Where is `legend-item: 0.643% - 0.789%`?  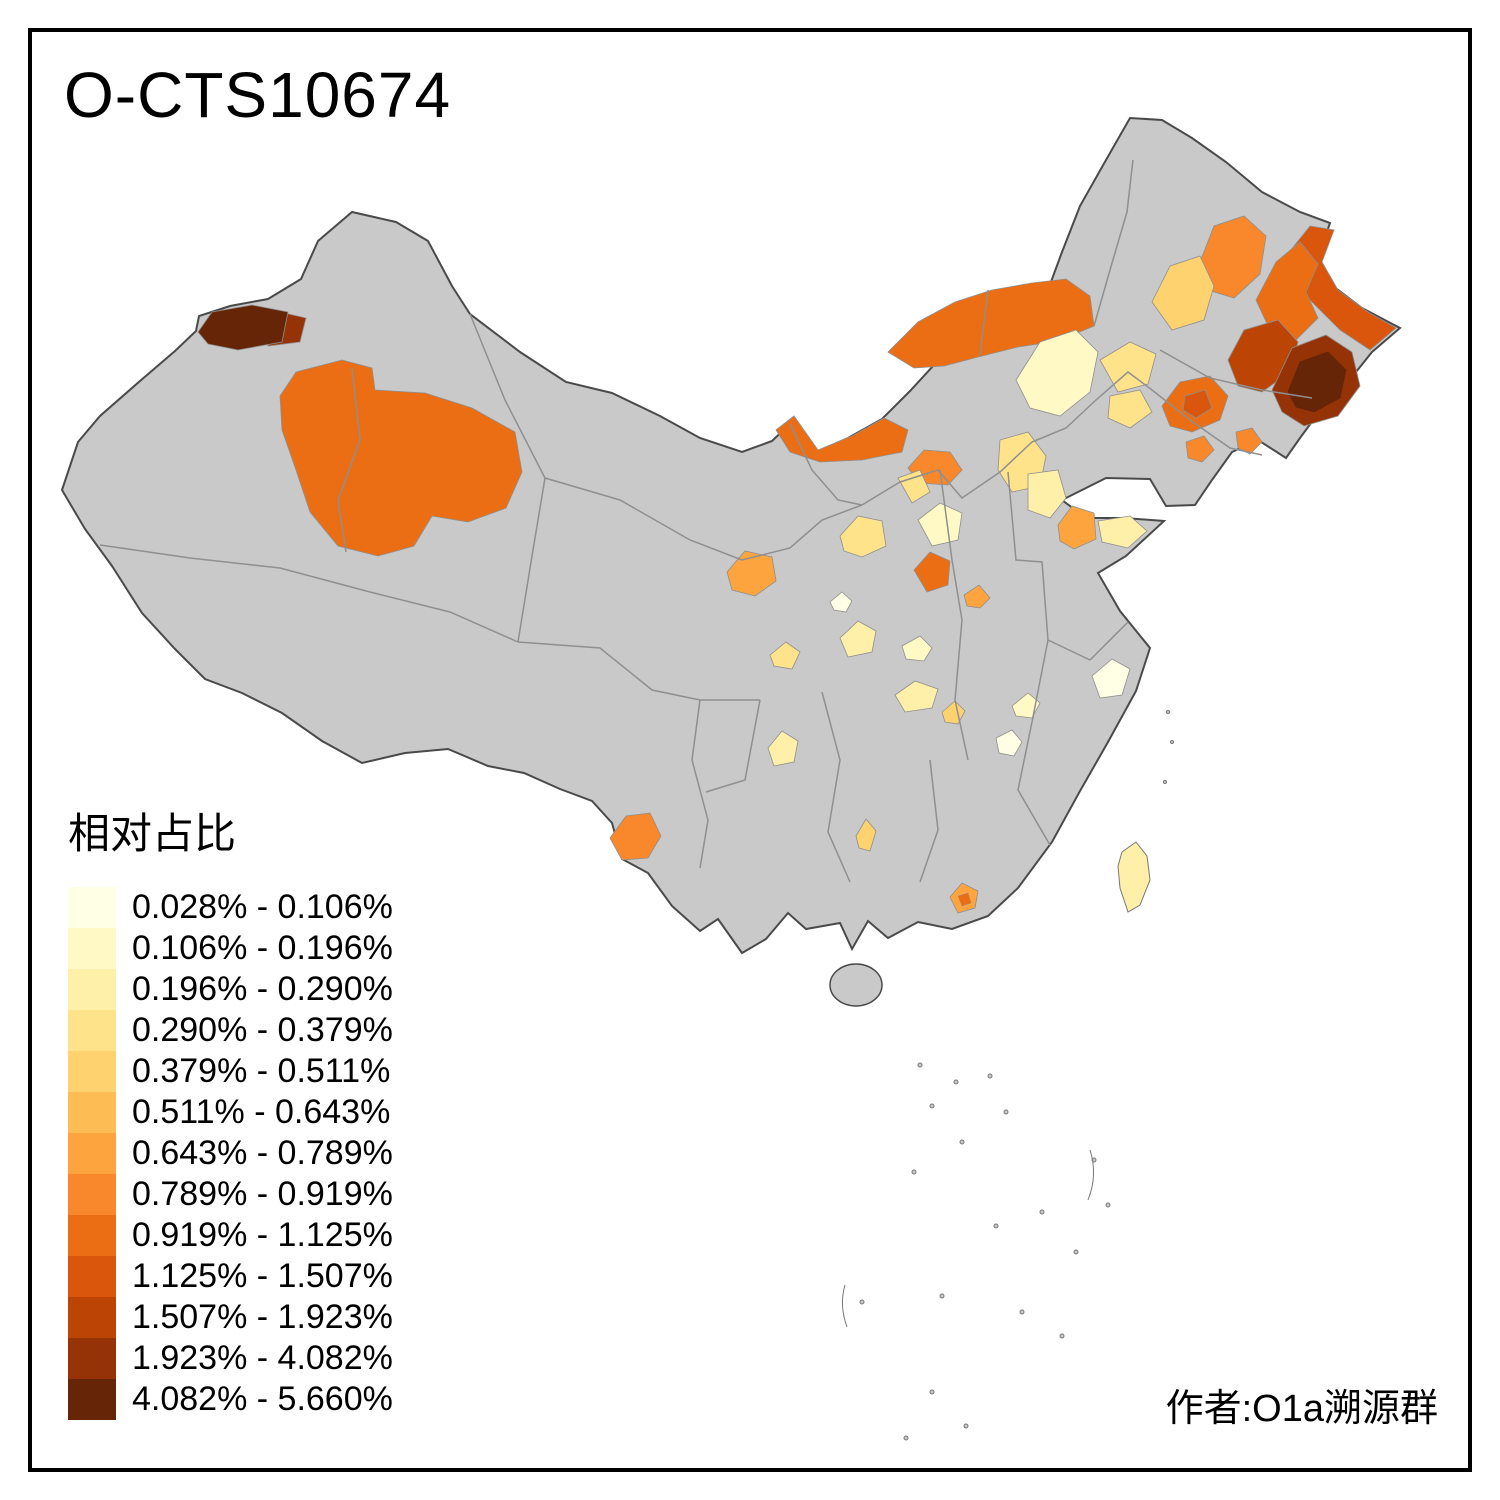
legend-item: 0.643% - 0.789% is located at coordinates (230, 1153).